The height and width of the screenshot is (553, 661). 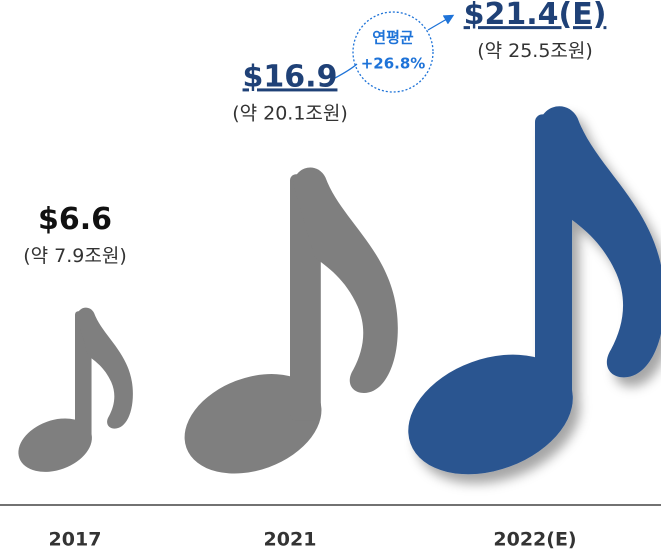 I want to click on category-label: 2022(E), so click(x=534, y=540).